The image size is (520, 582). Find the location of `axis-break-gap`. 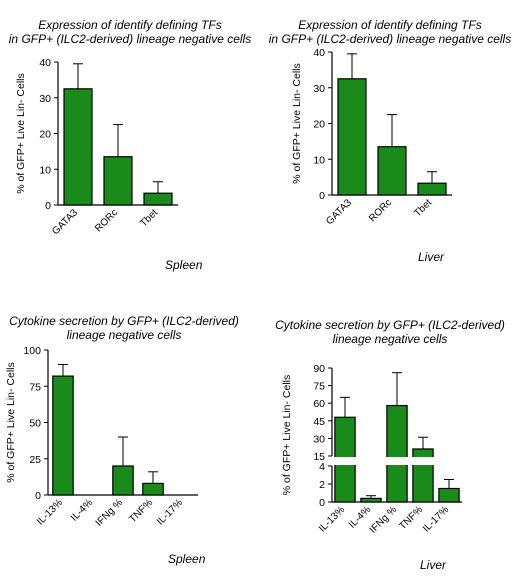

axis-break-gap is located at coordinates (397, 461).